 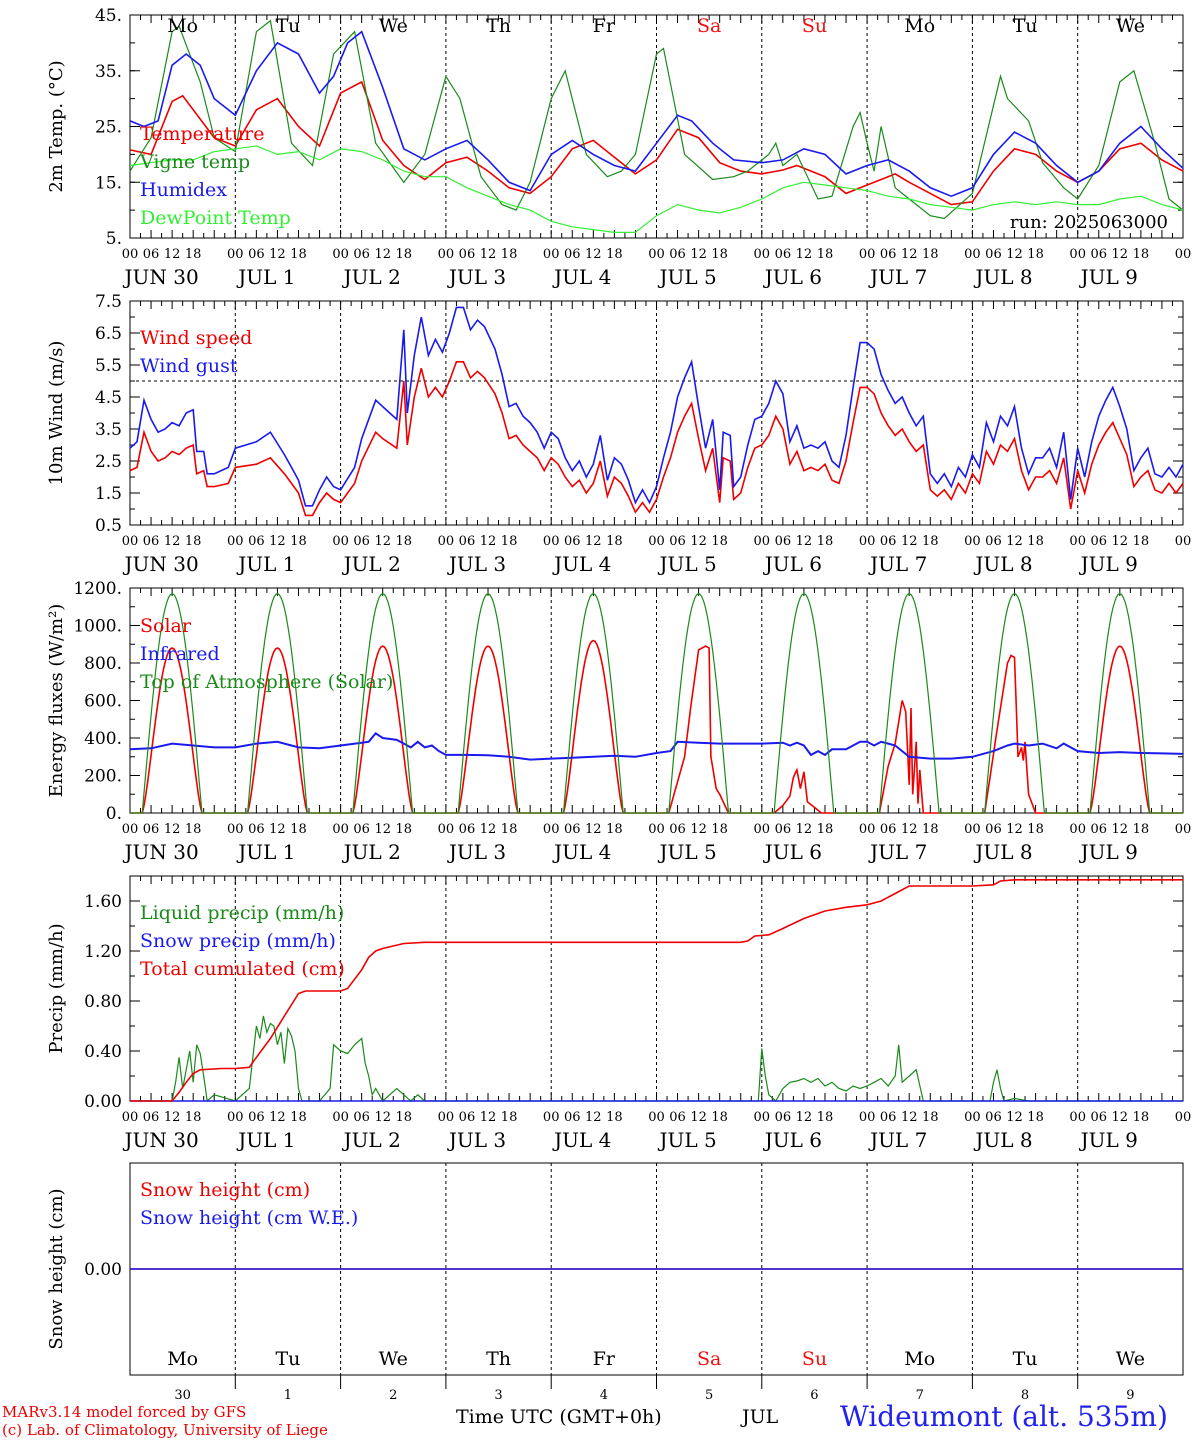 What do you see at coordinates (194, 162) in the screenshot?
I see `legend-entry: Vigne temp` at bounding box center [194, 162].